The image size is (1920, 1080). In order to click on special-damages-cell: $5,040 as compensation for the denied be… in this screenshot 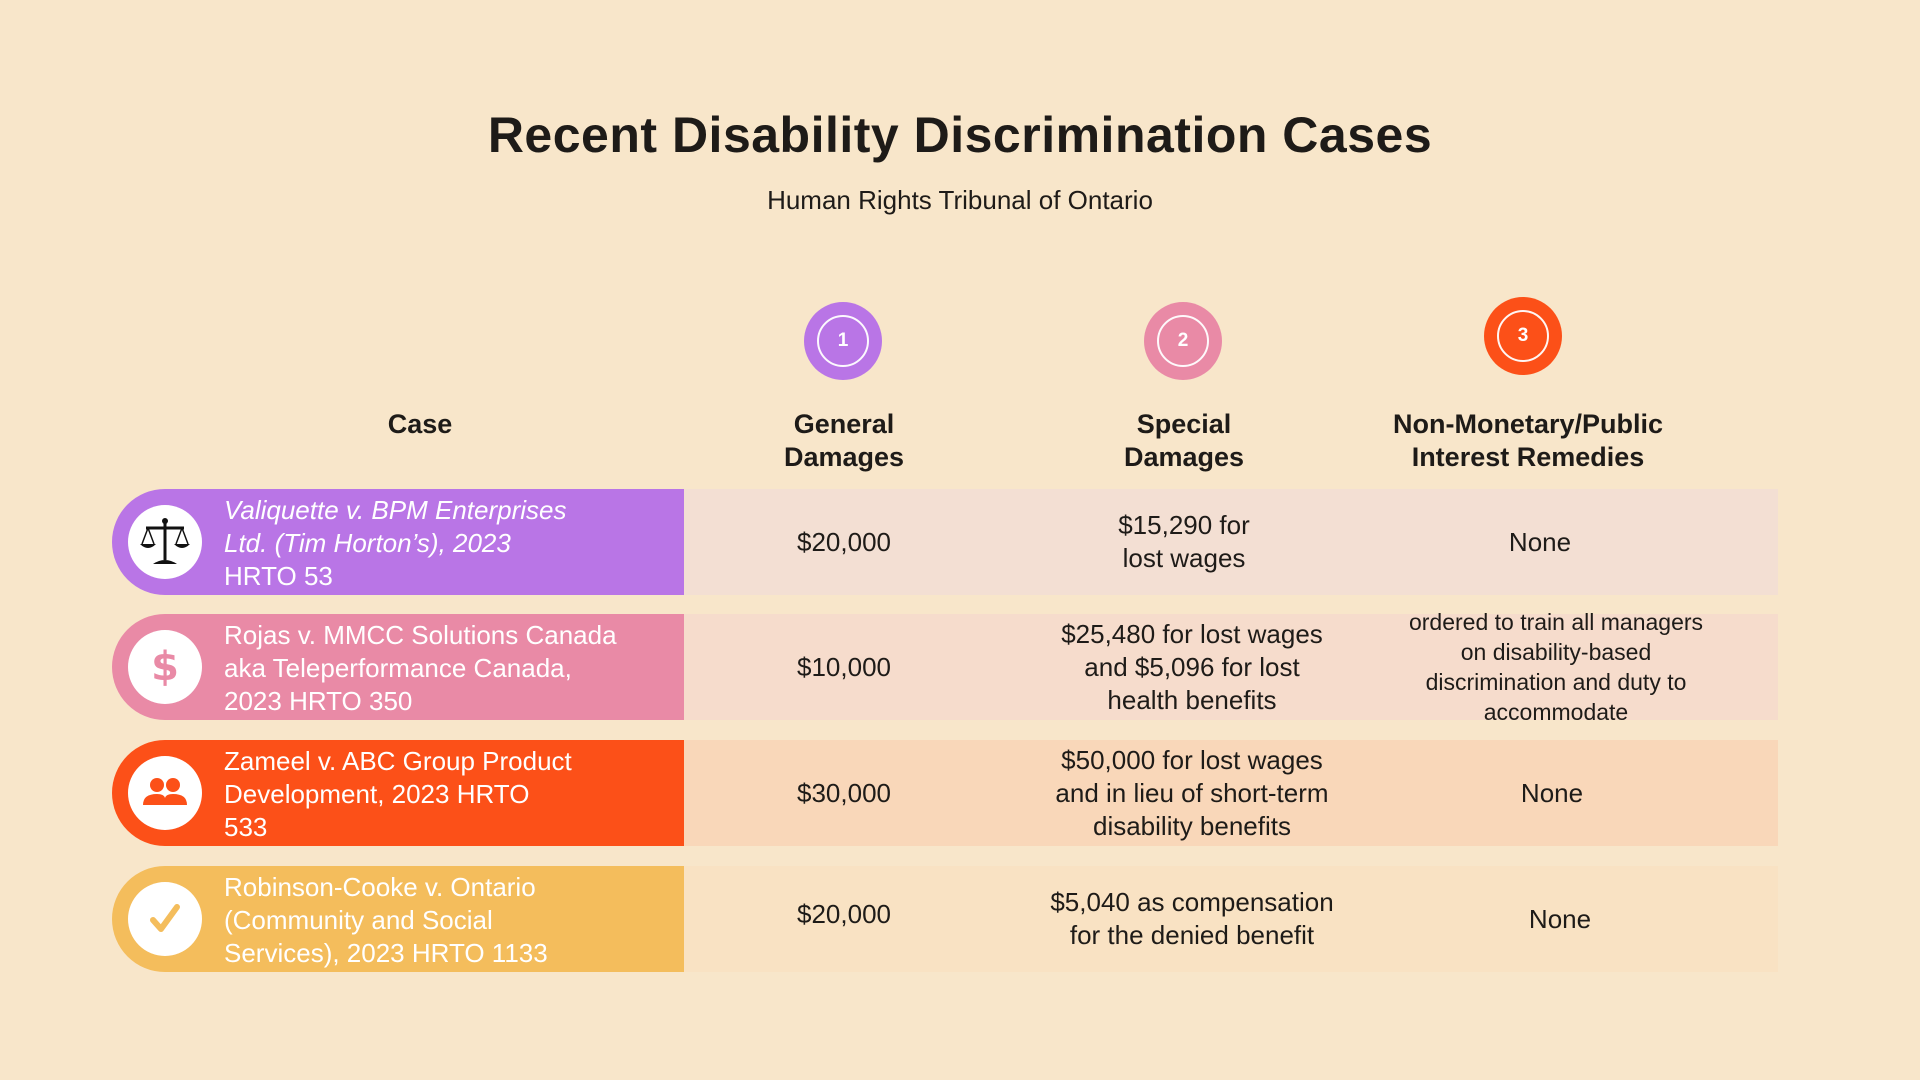, I will do `click(1192, 919)`.